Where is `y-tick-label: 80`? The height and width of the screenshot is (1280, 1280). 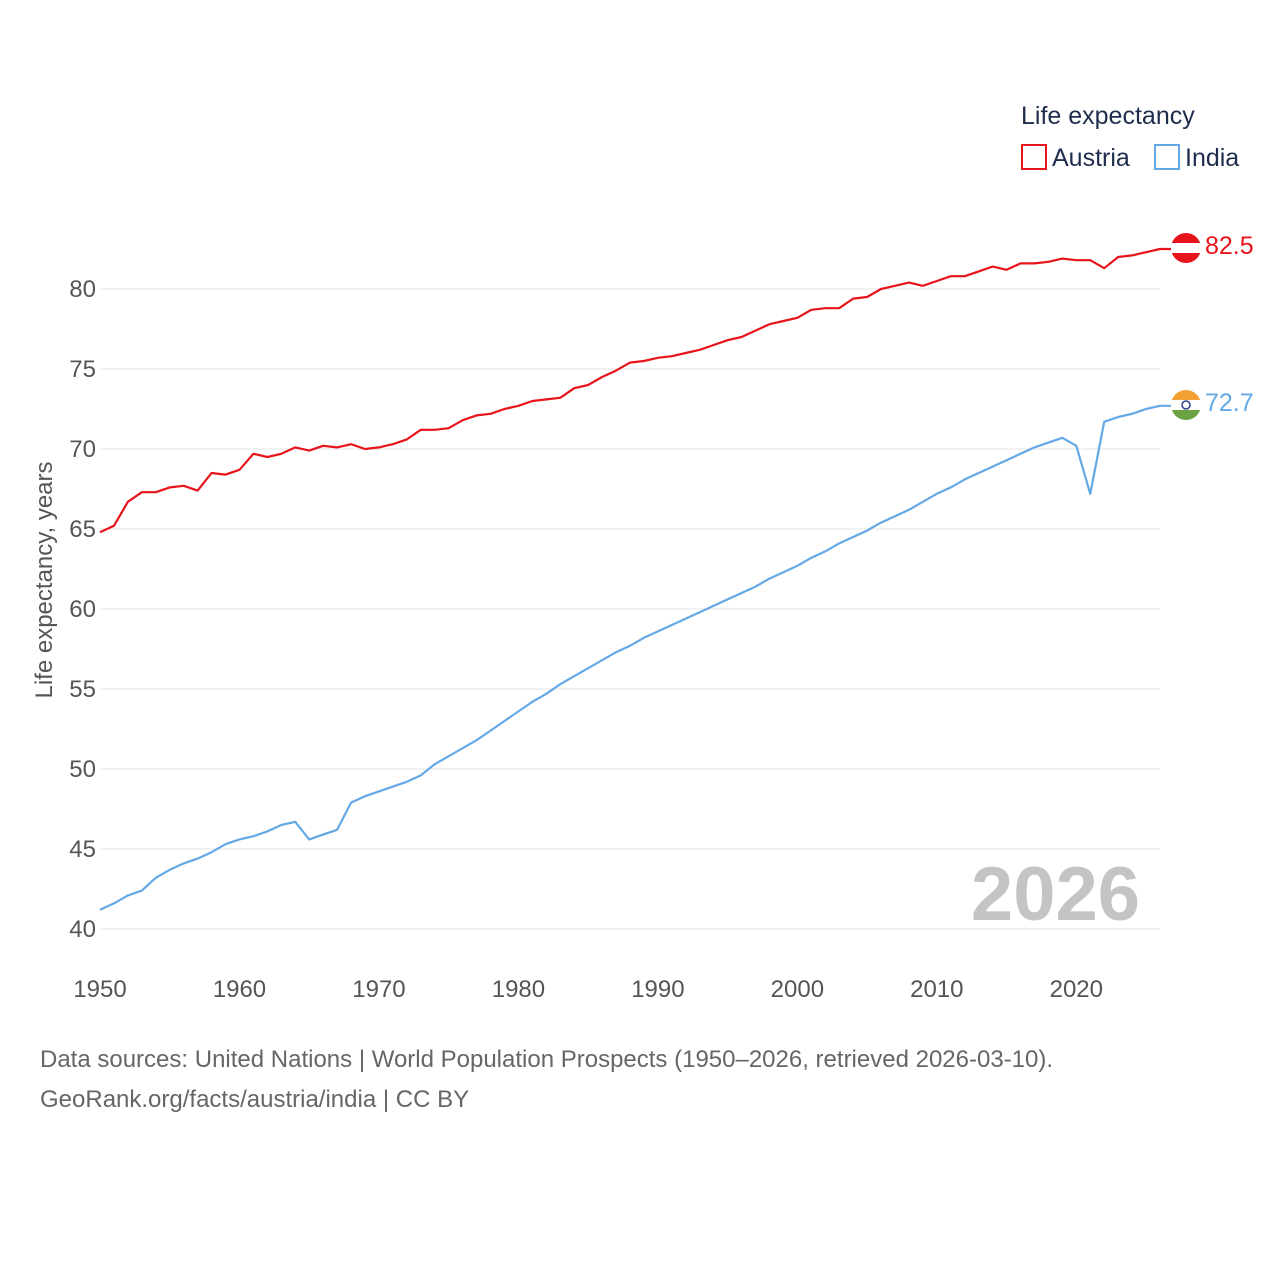 y-tick-label: 80 is located at coordinates (82, 289).